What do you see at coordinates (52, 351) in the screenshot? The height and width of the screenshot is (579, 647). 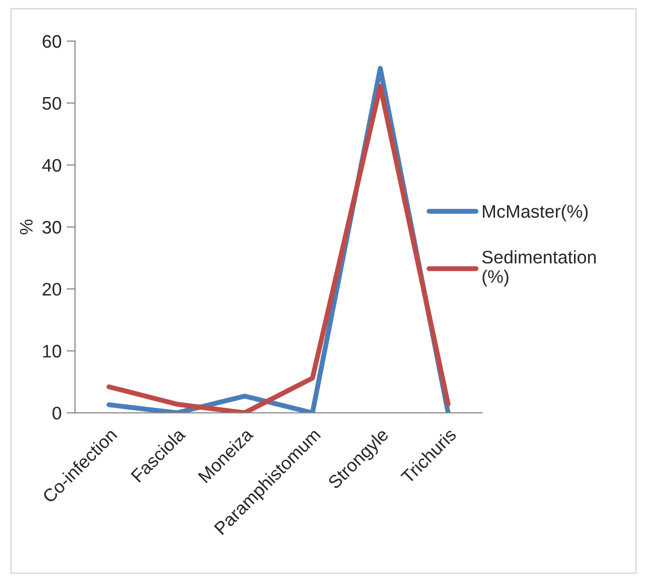 I see `y-tick-label: 10` at bounding box center [52, 351].